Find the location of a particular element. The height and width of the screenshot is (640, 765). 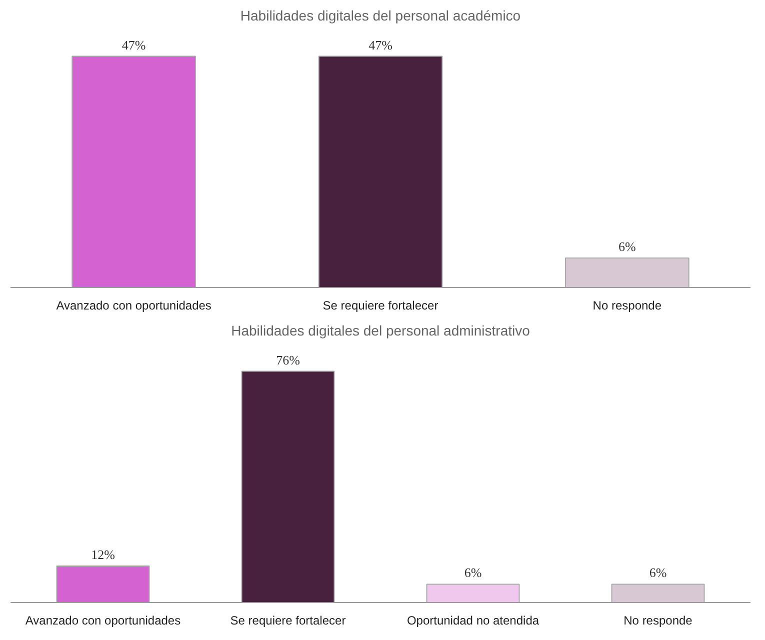

data-label: 12% is located at coordinates (103, 554).